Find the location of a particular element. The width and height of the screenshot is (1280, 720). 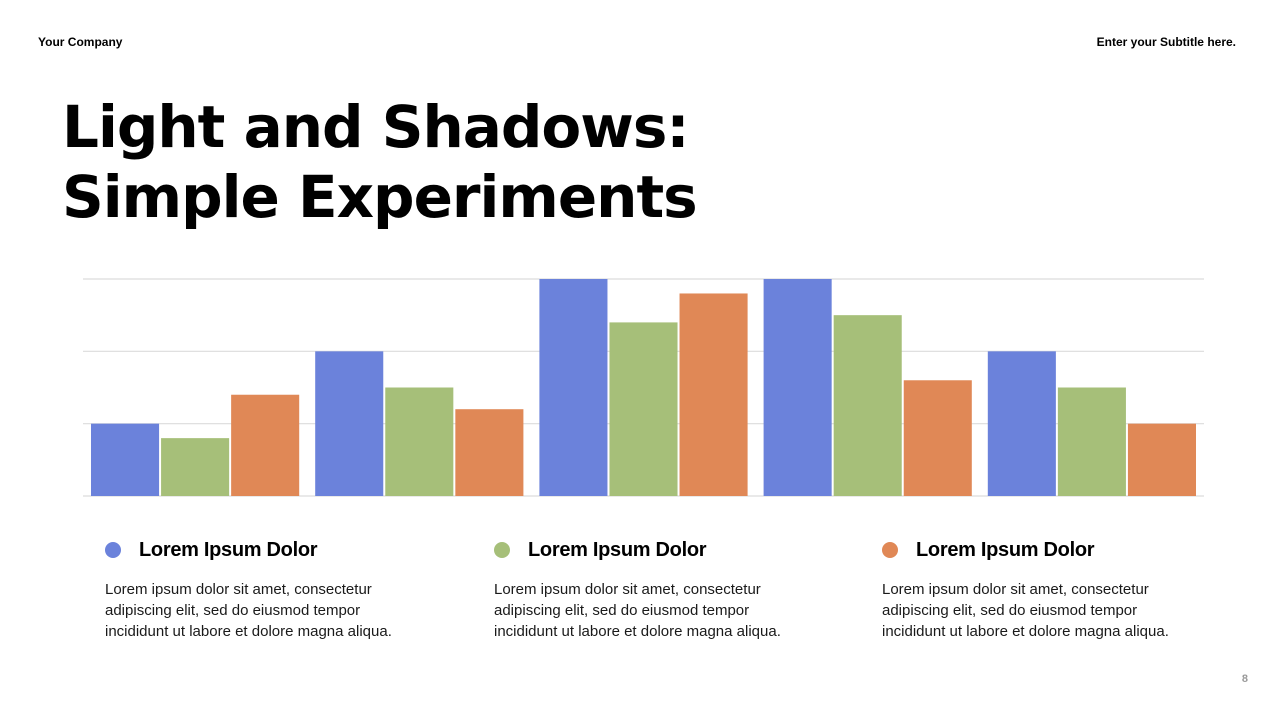

bar-group2-series3 is located at coordinates (489, 452).